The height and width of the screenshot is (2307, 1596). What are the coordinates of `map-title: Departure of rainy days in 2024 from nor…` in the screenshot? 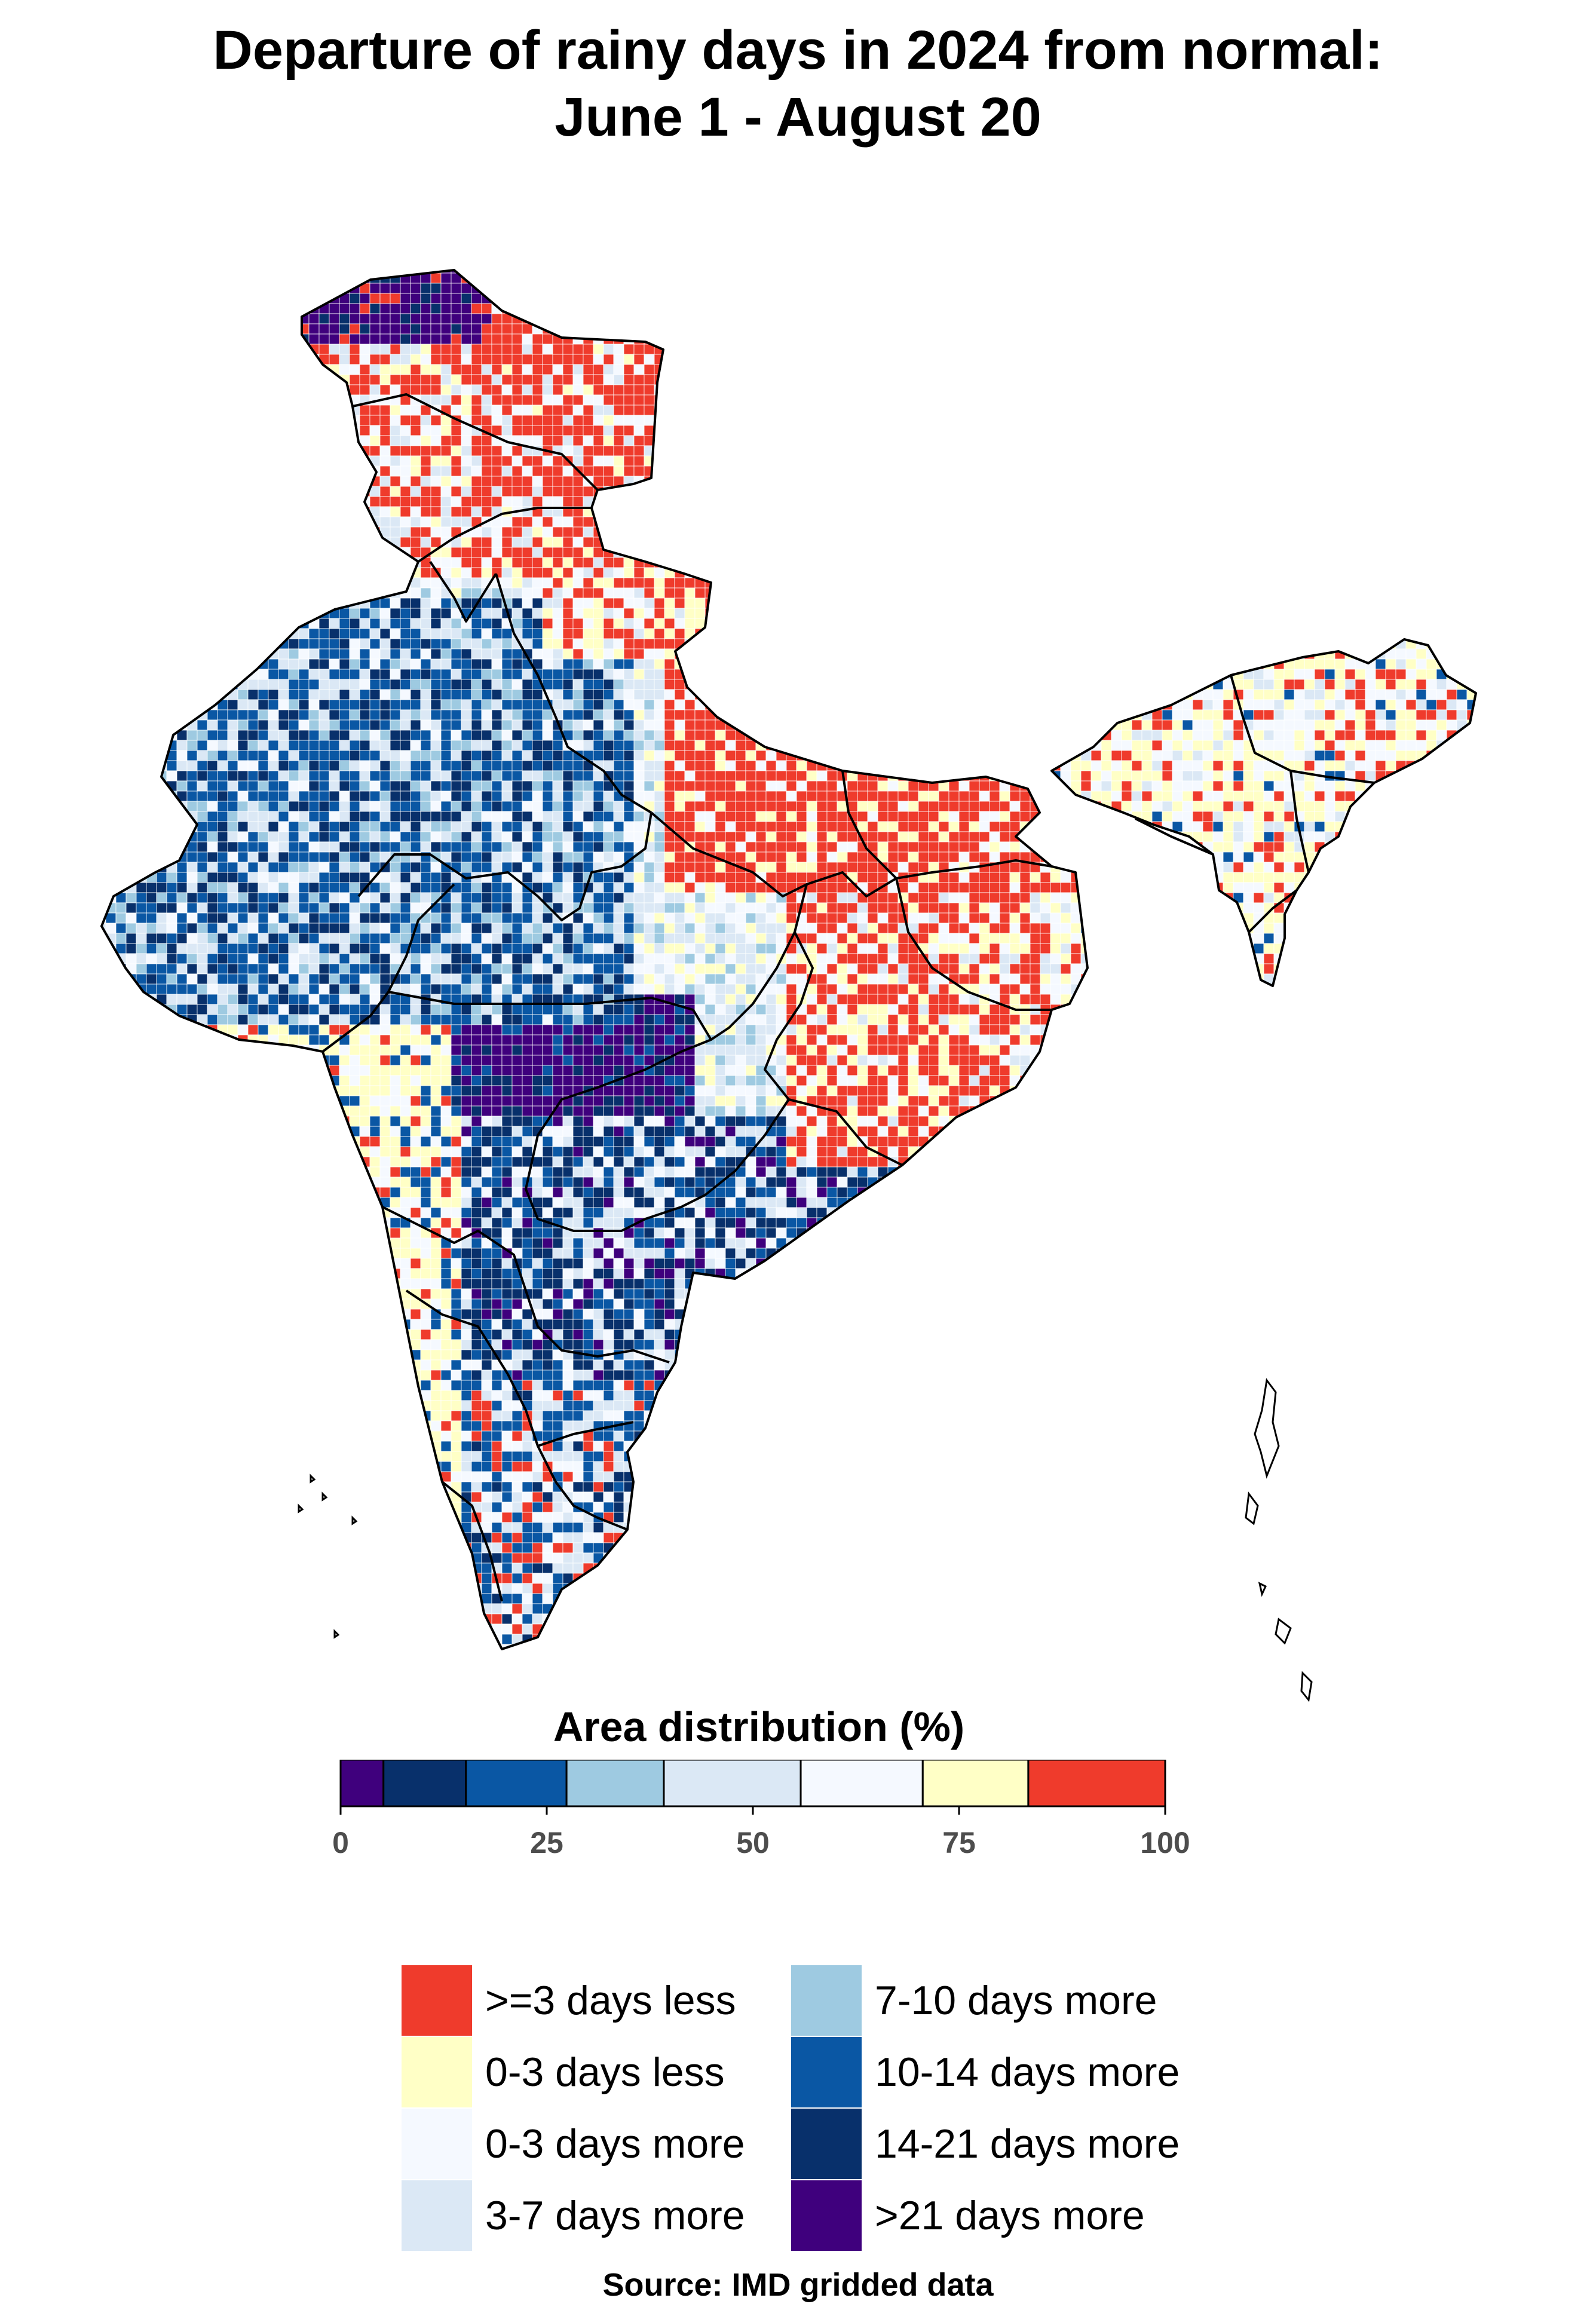 It's located at (798, 84).